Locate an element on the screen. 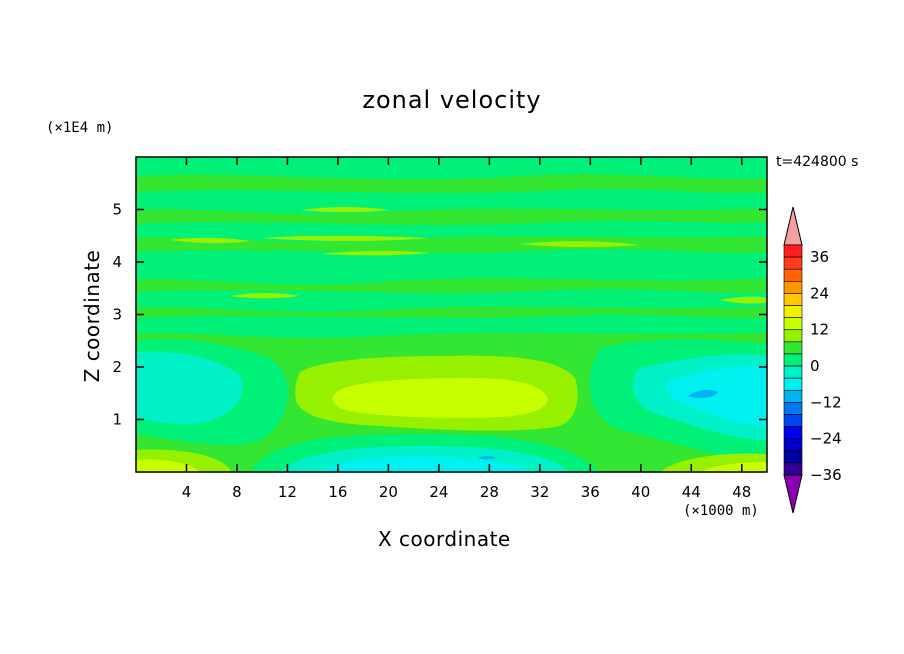 Image resolution: width=904 pixels, height=654 pixels. colorbar-tick-label: −12 is located at coordinates (826, 402).